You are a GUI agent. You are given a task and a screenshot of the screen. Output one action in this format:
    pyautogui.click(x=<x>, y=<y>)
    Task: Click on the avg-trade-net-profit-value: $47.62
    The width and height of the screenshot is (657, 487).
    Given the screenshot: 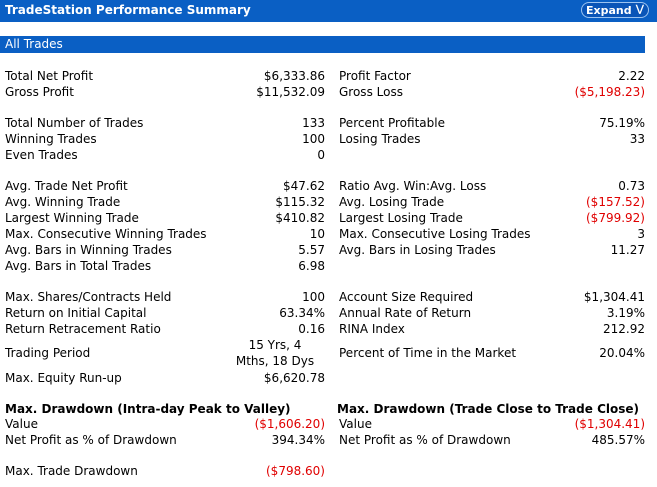 What is the action you would take?
    pyautogui.click(x=304, y=186)
    